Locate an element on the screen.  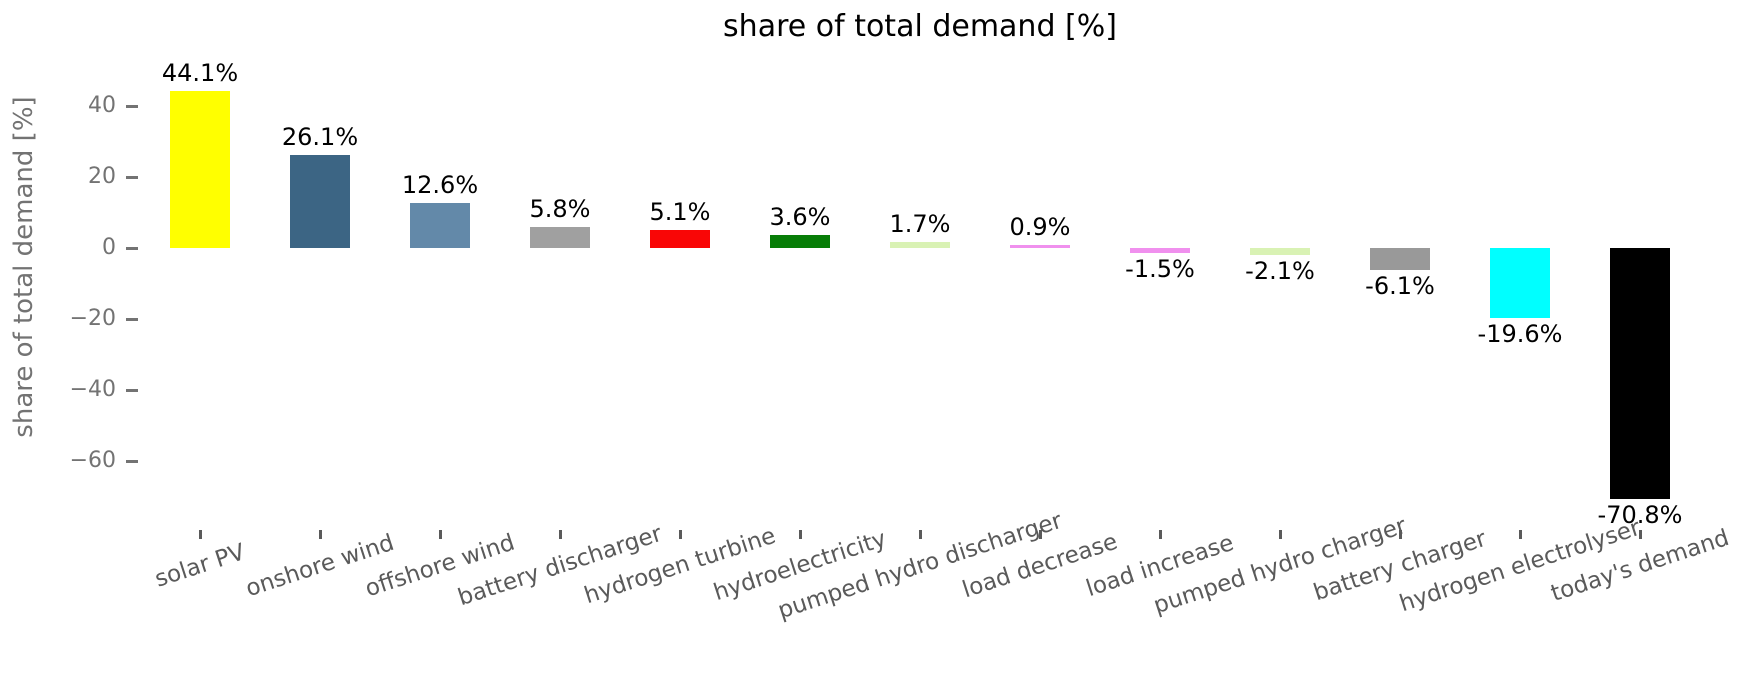
bar-pumped-hydro-discharger is located at coordinates (920, 244).